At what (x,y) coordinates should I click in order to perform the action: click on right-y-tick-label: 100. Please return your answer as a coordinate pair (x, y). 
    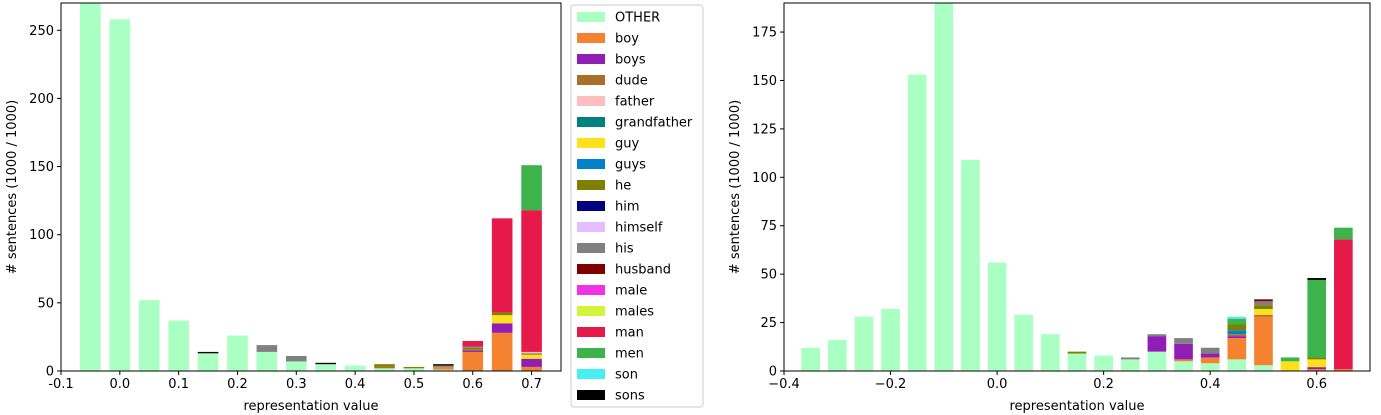
    Looking at the image, I should click on (764, 178).